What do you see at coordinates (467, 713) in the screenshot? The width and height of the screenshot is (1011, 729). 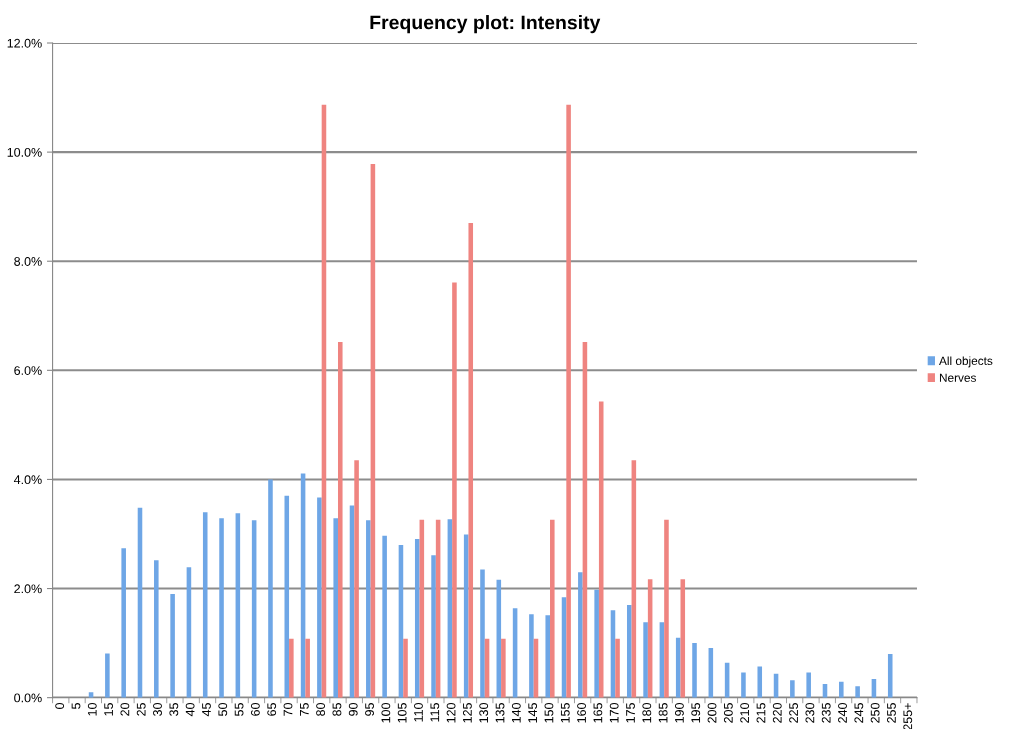 I see `x-tick-label: 125` at bounding box center [467, 713].